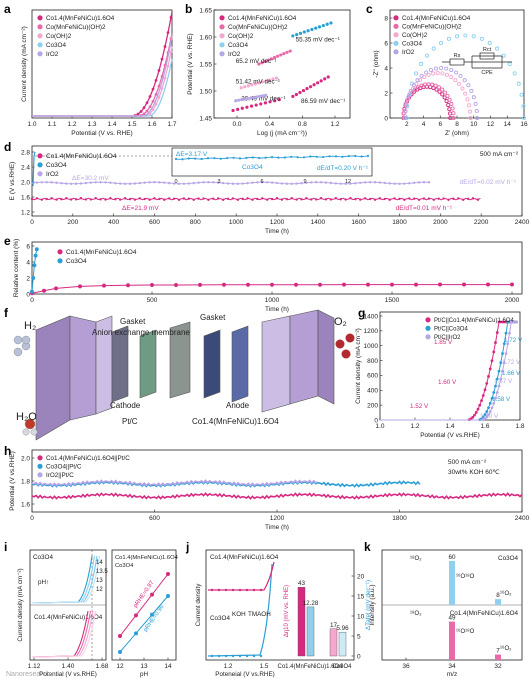 The height and width of the screenshot is (682, 530). I want to click on inset-x-tick-label: 6, so click(261, 182).